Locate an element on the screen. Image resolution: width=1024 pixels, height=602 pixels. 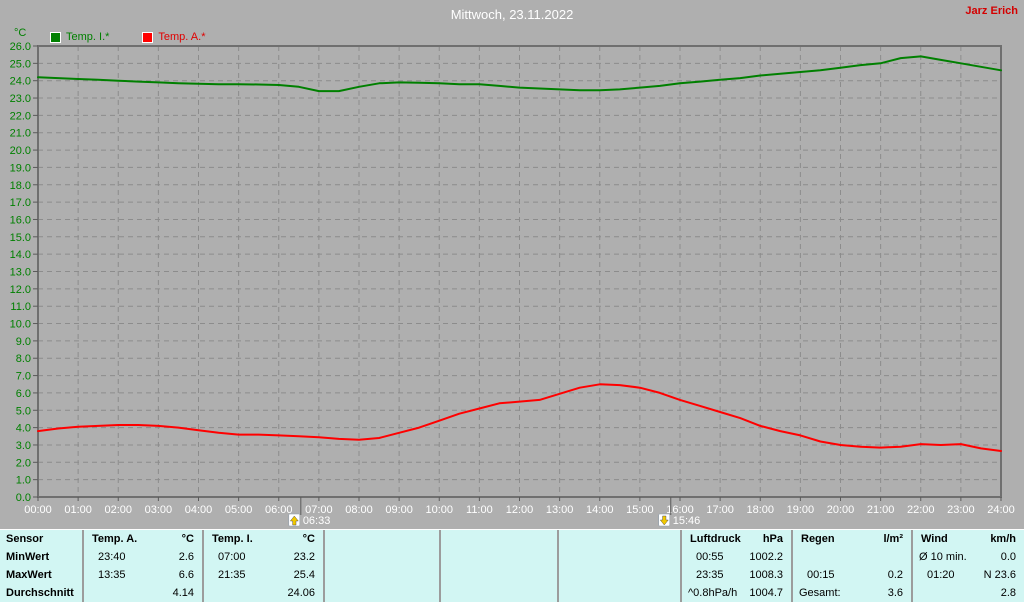
legend-label-temp-i: Temp. I.* is located at coordinates (88, 37).